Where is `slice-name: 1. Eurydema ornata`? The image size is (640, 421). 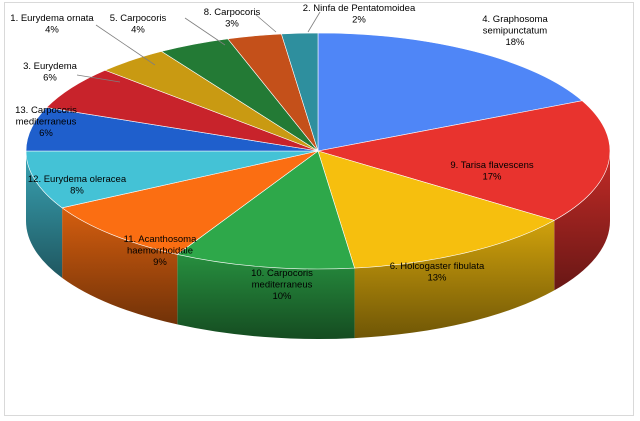
slice-name: 1. Eurydema ornata is located at coordinates (52, 18).